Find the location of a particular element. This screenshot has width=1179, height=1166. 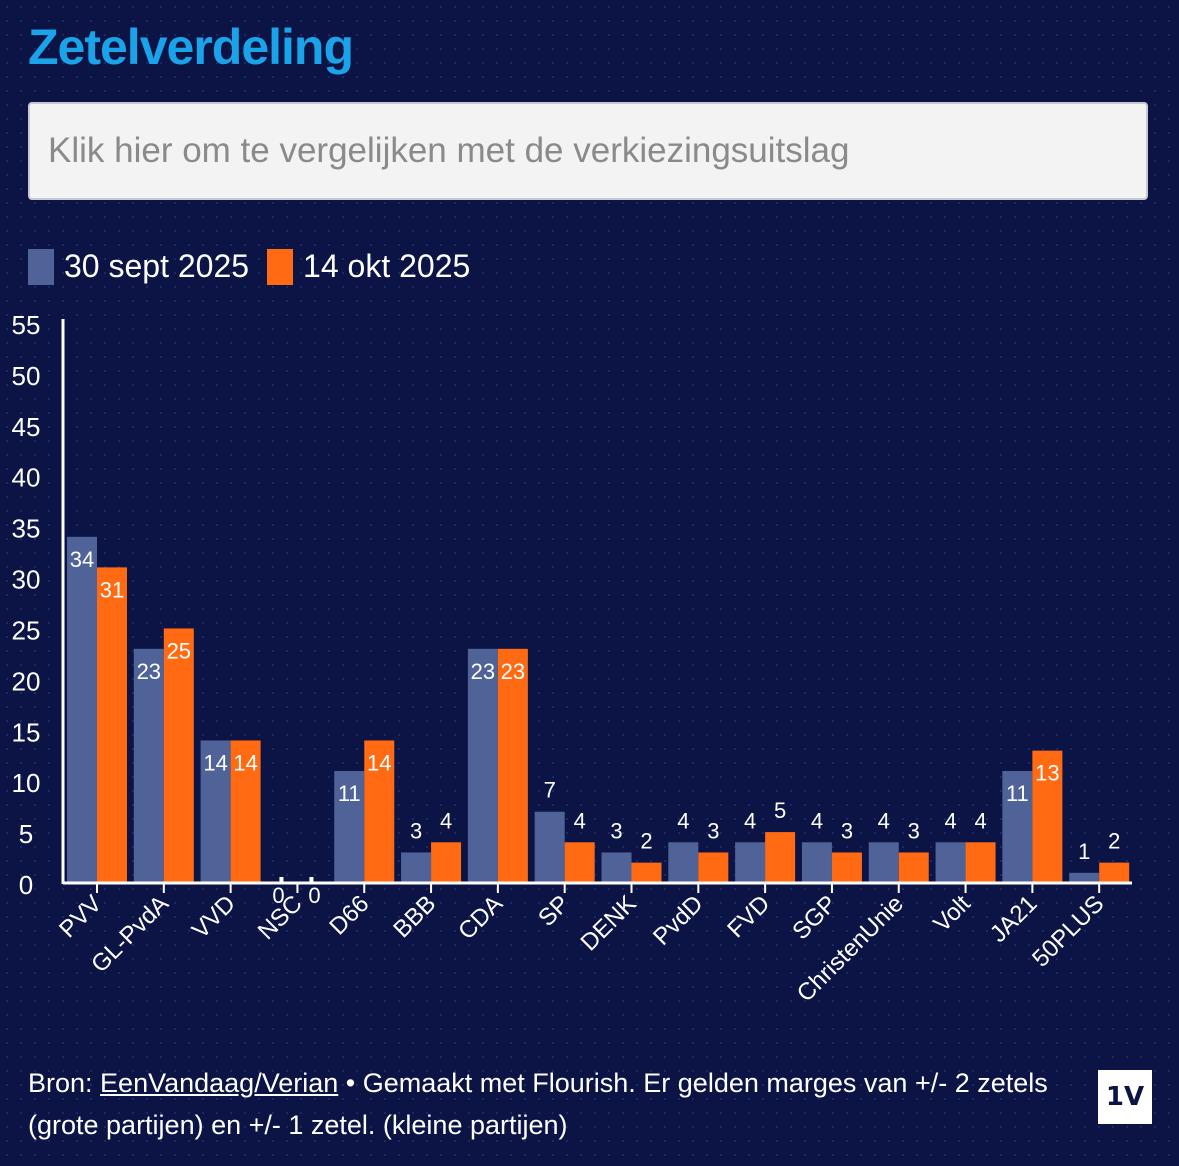

x-tick-label: DENK is located at coordinates (608, 923).